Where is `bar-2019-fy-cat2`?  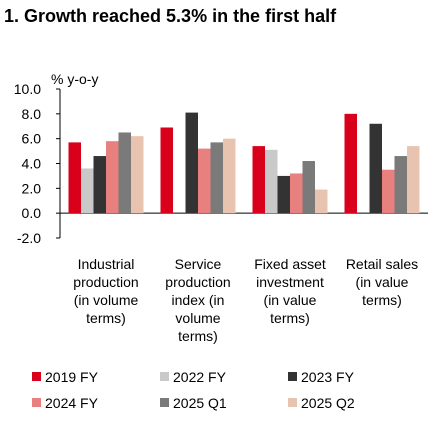
bar-2019-fy-cat2 is located at coordinates (166, 170).